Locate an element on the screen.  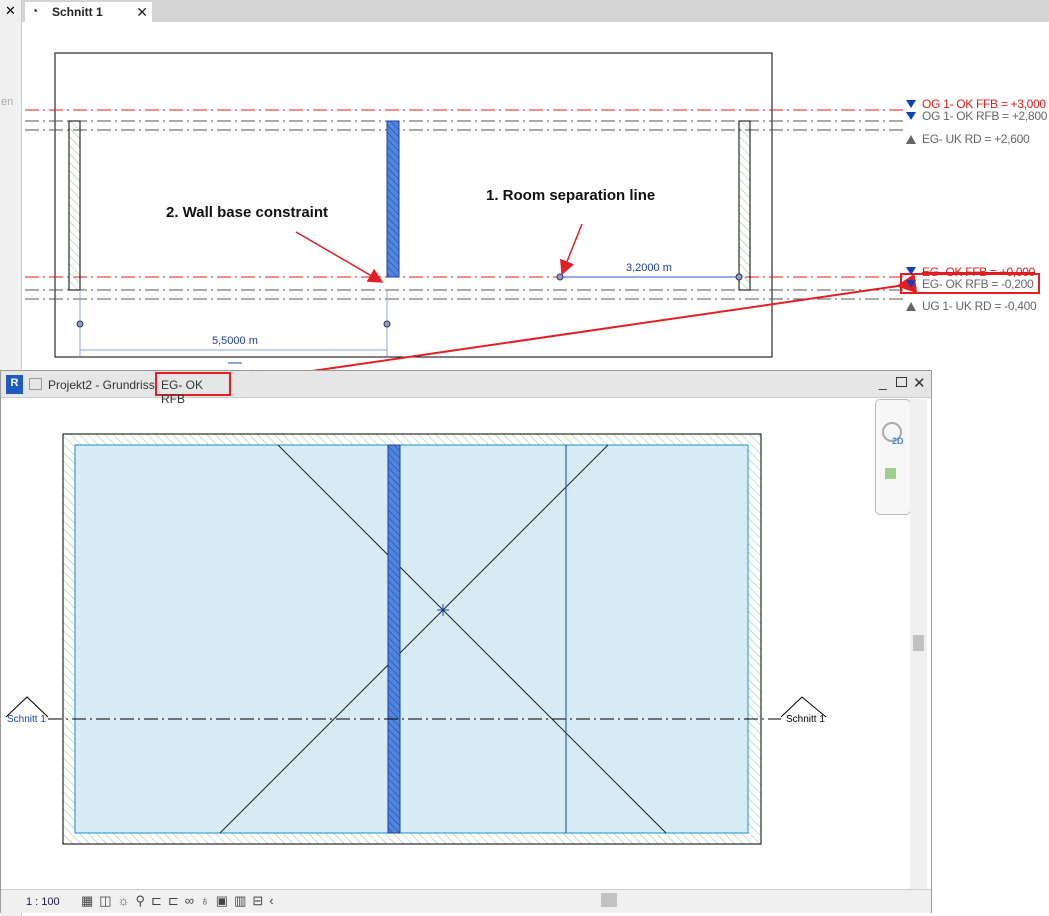
window-titlebar: R Projekt2 - Grundriss EG- OK RFB _ ✕ is located at coordinates (466, 388).